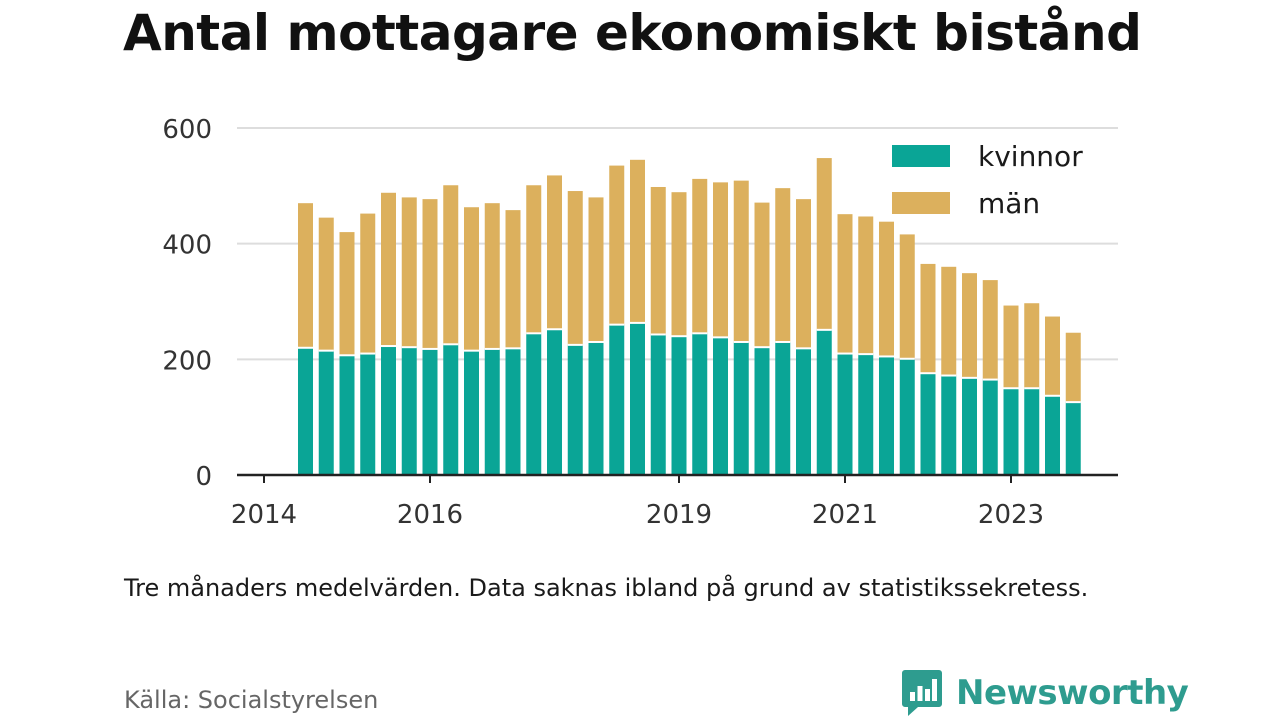  I want to click on x-tick-label: 2019, so click(679, 515).